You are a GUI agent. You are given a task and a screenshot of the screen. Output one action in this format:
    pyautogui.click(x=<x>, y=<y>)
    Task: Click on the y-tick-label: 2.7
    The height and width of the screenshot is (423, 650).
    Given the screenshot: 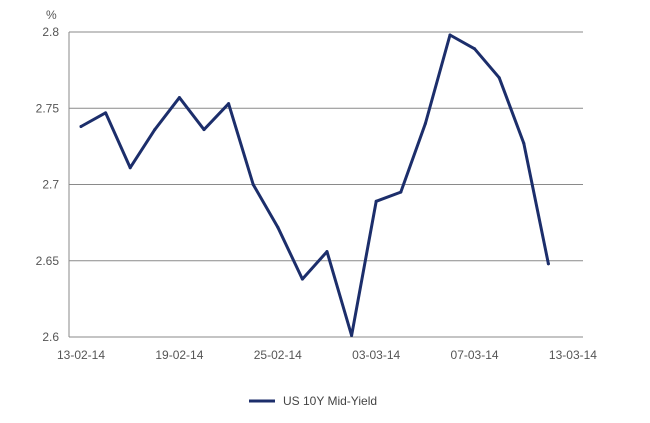 What is the action you would take?
    pyautogui.click(x=50, y=185)
    